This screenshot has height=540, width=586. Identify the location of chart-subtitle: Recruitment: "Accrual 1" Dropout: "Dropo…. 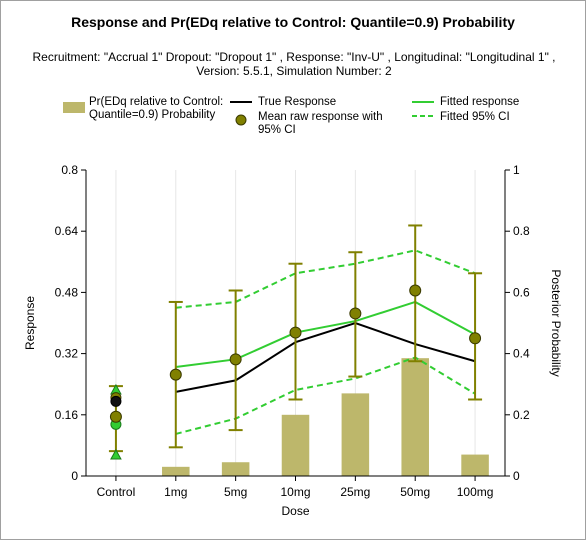
(294, 64).